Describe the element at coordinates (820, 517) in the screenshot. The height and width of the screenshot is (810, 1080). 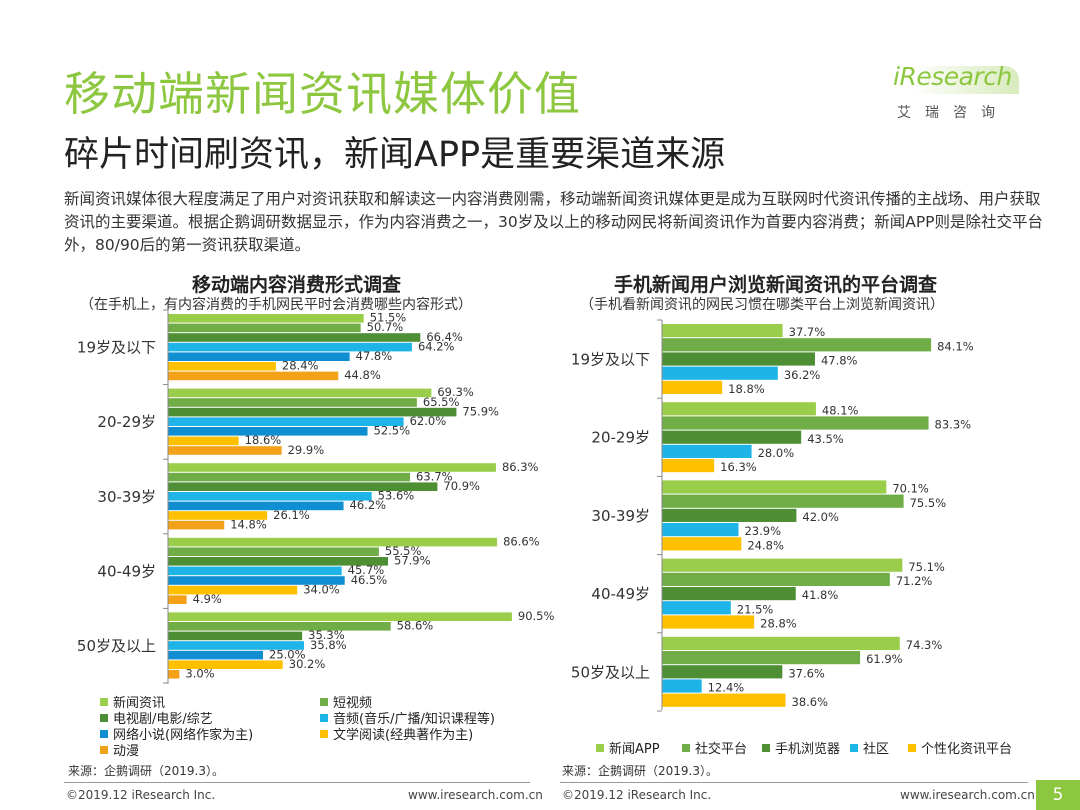
I see `data-label: 42.0%` at that location.